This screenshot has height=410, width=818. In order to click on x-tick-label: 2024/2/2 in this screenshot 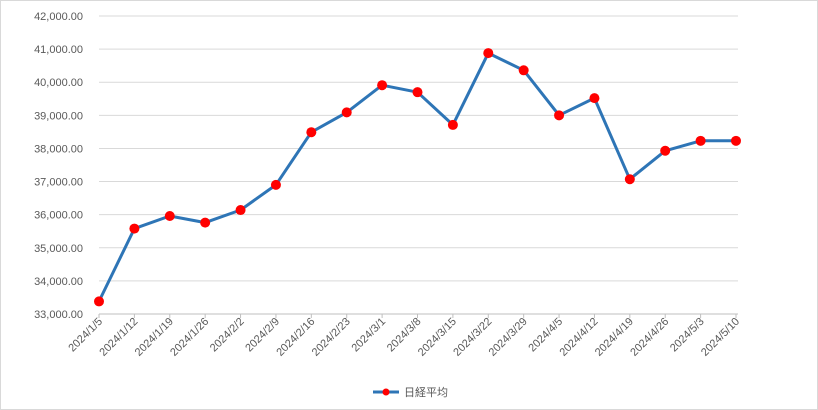, I will do `click(227, 335)`.